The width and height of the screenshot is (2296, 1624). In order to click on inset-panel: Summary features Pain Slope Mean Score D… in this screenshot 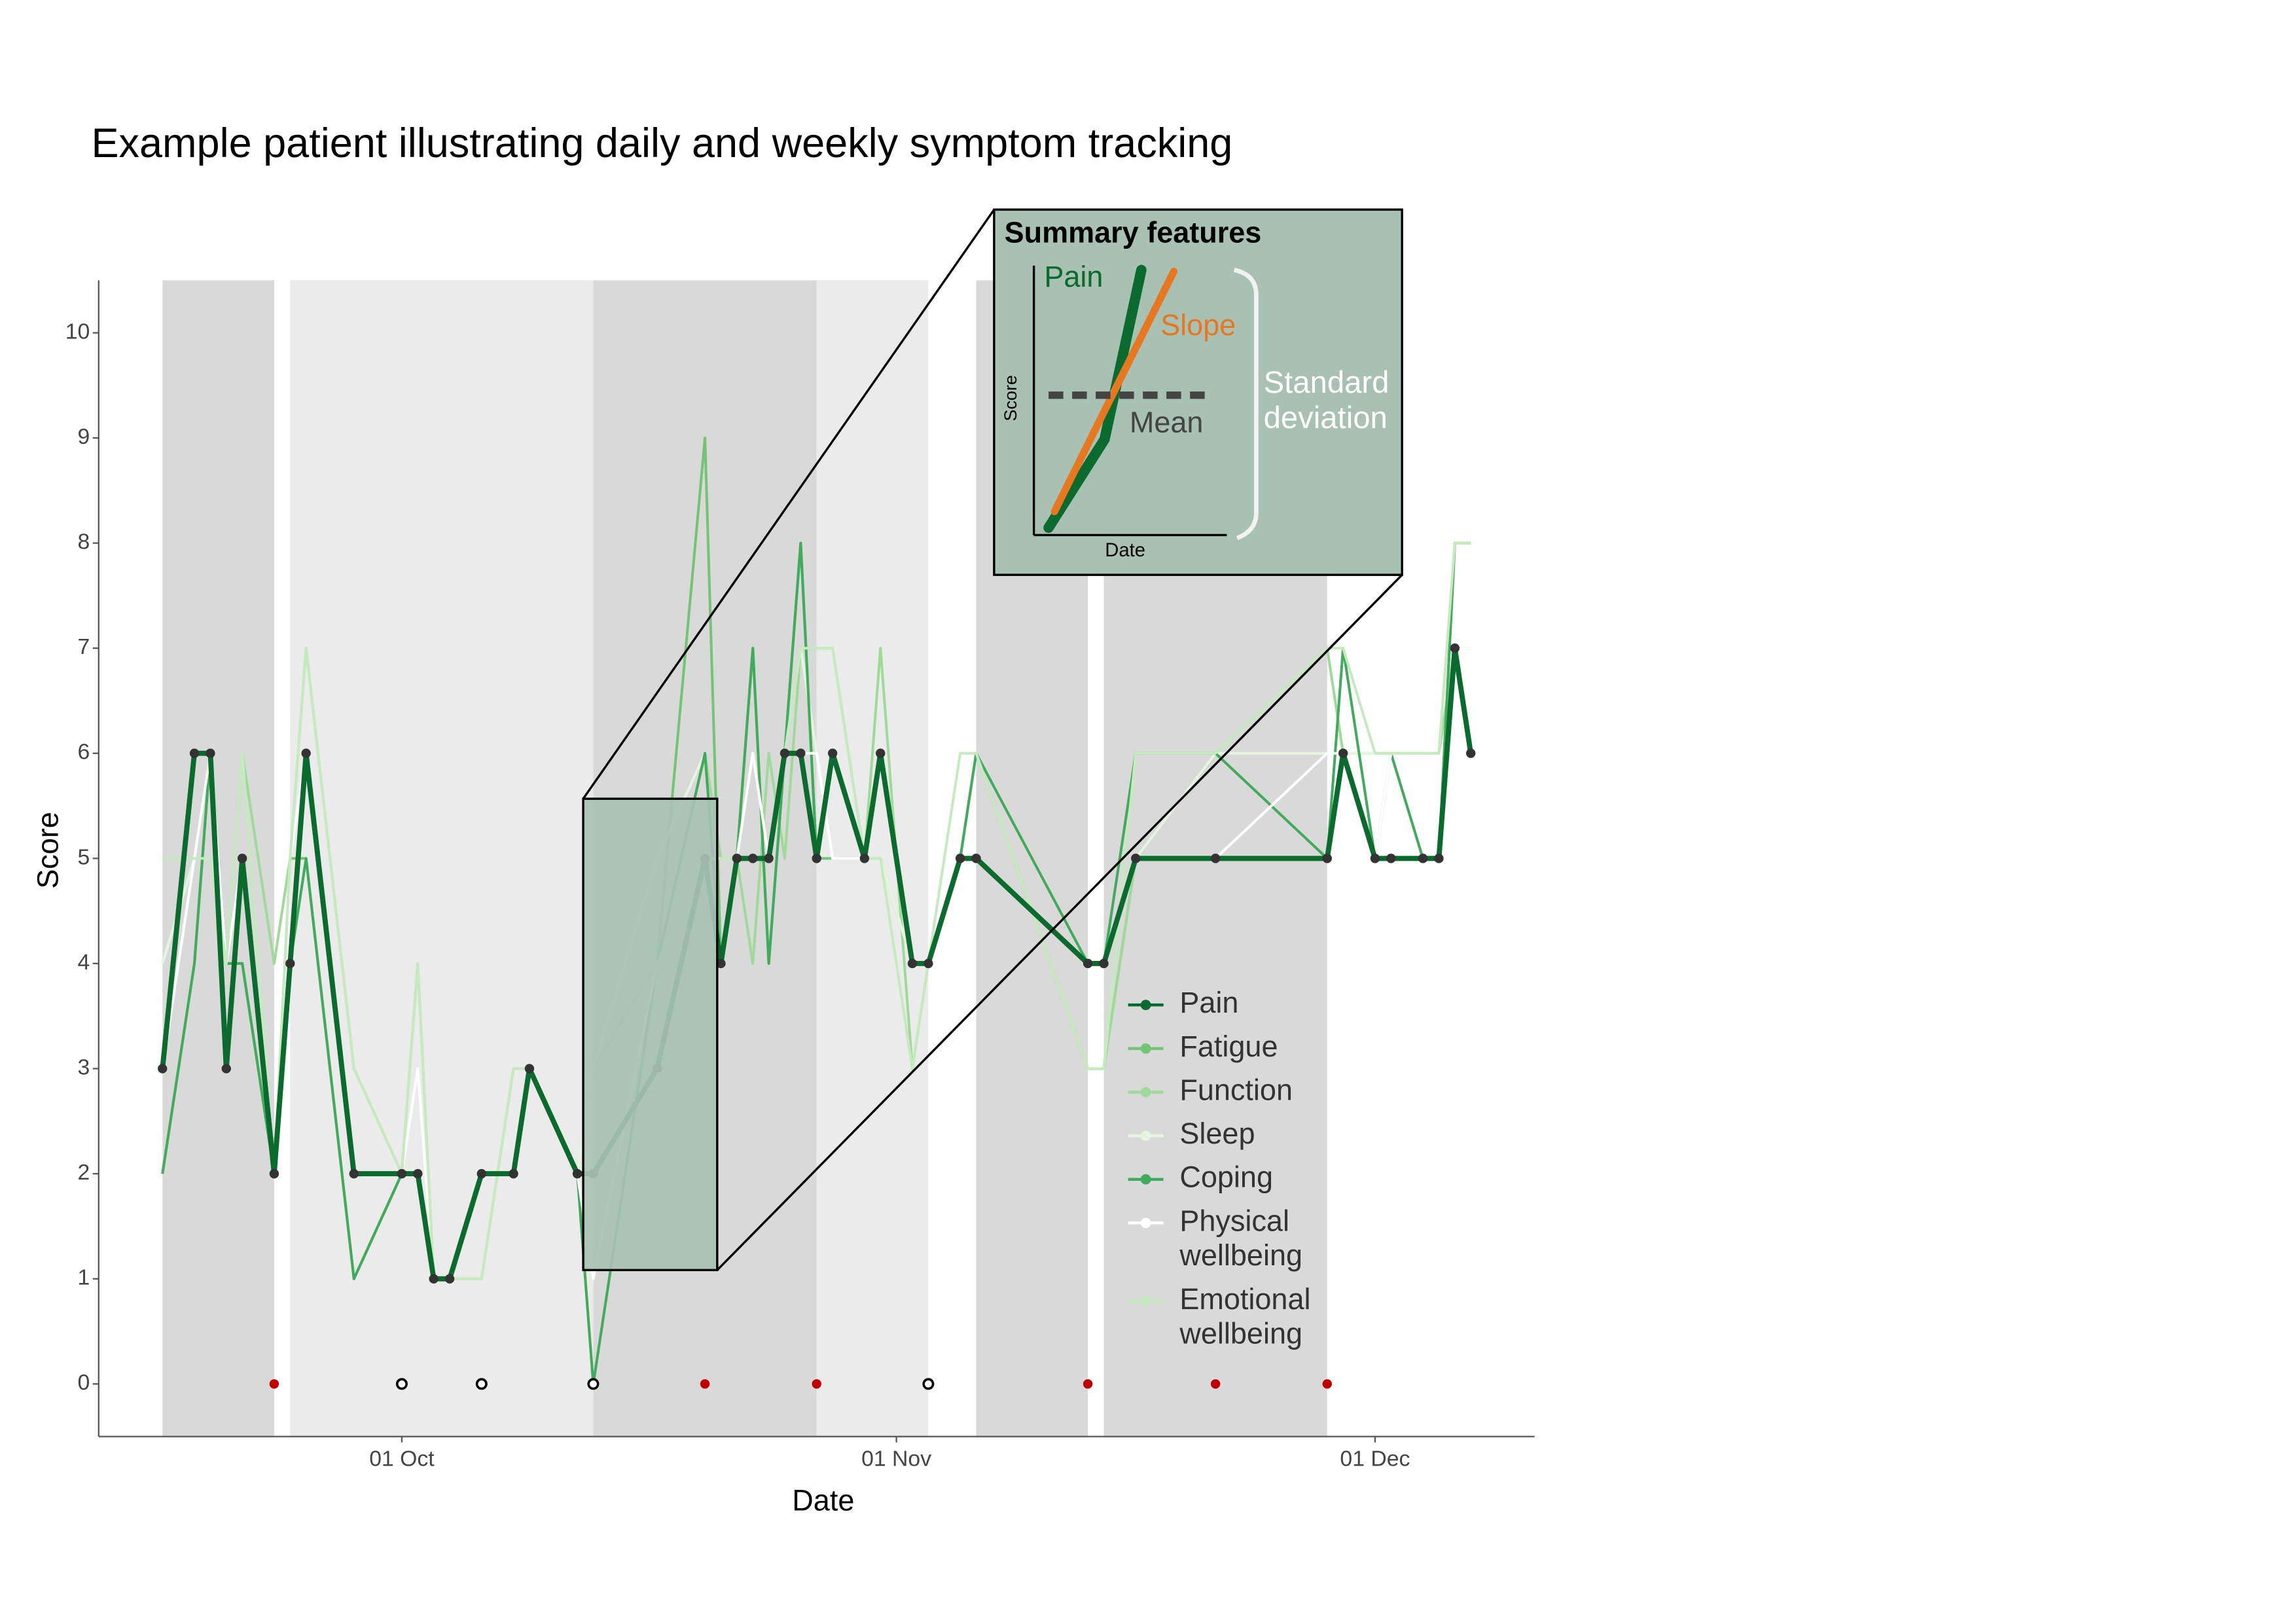, I will do `click(1198, 392)`.